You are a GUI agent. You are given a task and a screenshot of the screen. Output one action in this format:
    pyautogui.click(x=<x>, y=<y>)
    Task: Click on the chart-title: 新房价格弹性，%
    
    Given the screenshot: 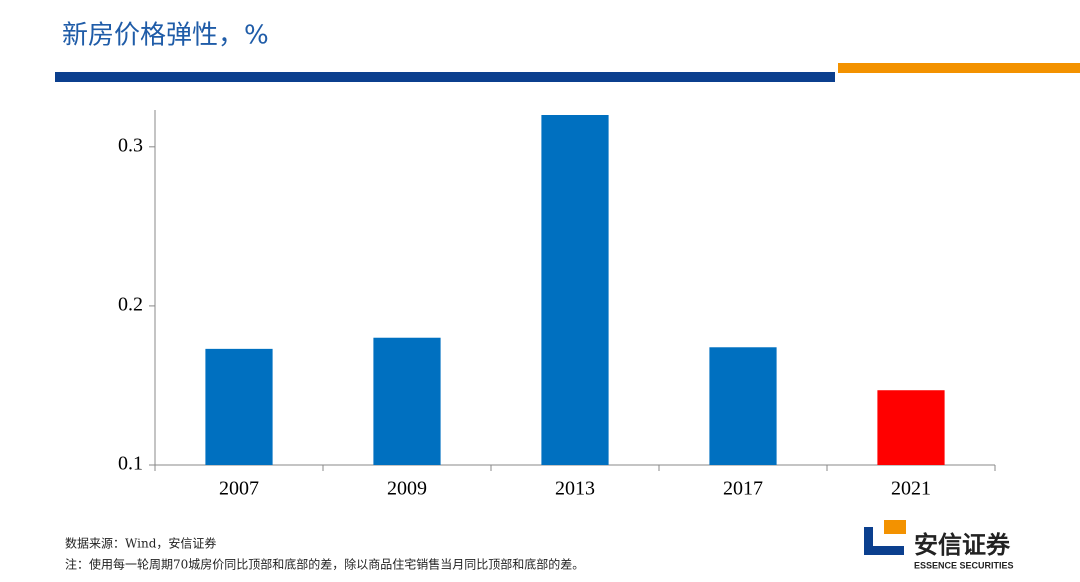 What is the action you would take?
    pyautogui.click(x=165, y=36)
    